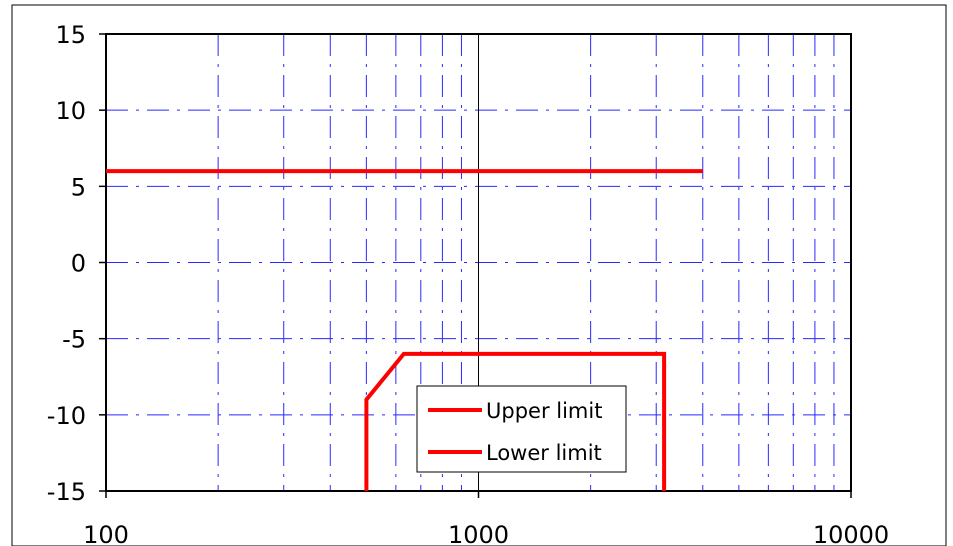 Image resolution: width=953 pixels, height=546 pixels. Describe the element at coordinates (851, 533) in the screenshot. I see `x-tick-label: 10000` at that location.